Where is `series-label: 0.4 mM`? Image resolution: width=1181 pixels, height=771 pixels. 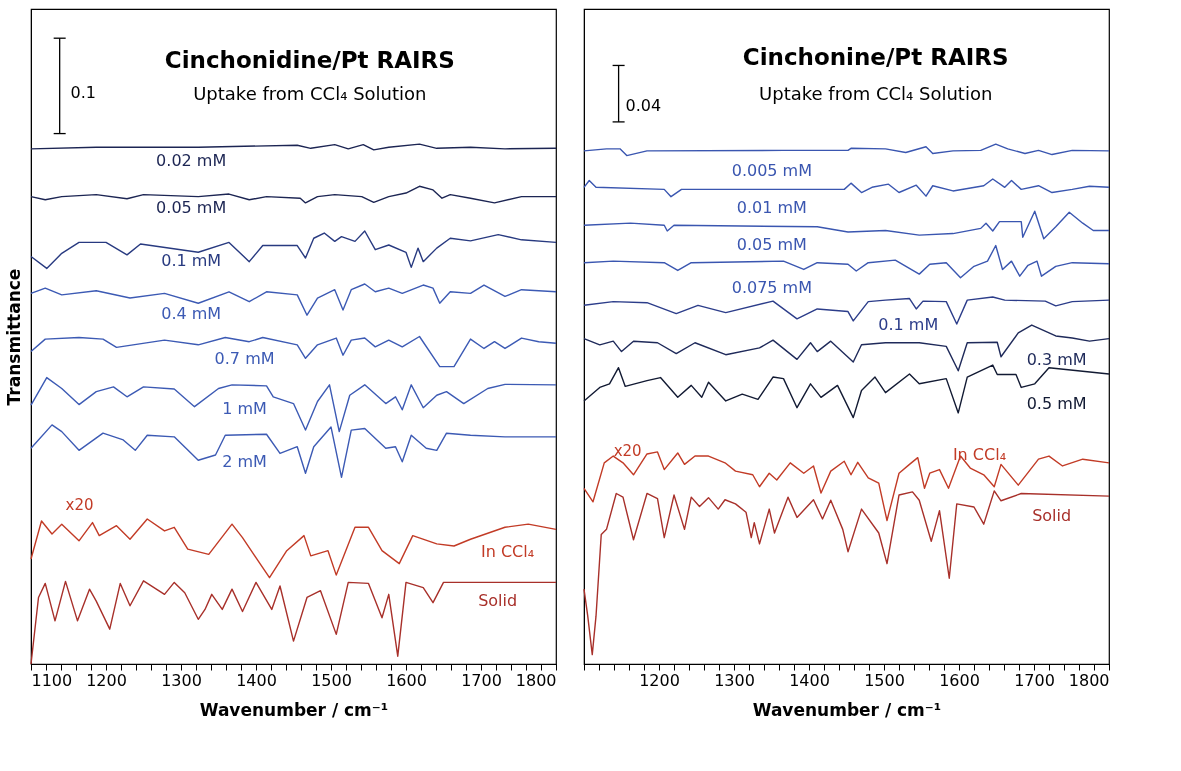
series-label: 0.4 mM is located at coordinates (191, 313).